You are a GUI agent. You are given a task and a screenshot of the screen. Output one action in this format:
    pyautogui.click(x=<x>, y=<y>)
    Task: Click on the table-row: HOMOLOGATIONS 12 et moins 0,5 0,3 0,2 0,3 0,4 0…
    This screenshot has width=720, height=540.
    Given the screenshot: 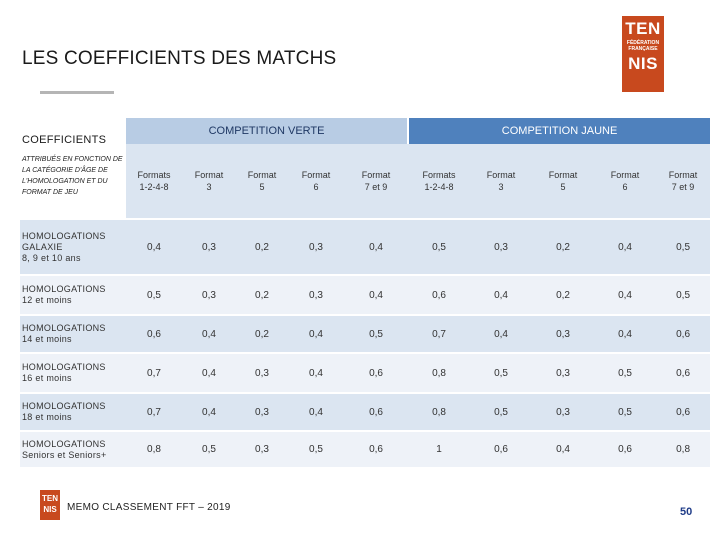 What is the action you would take?
    pyautogui.click(x=365, y=294)
    